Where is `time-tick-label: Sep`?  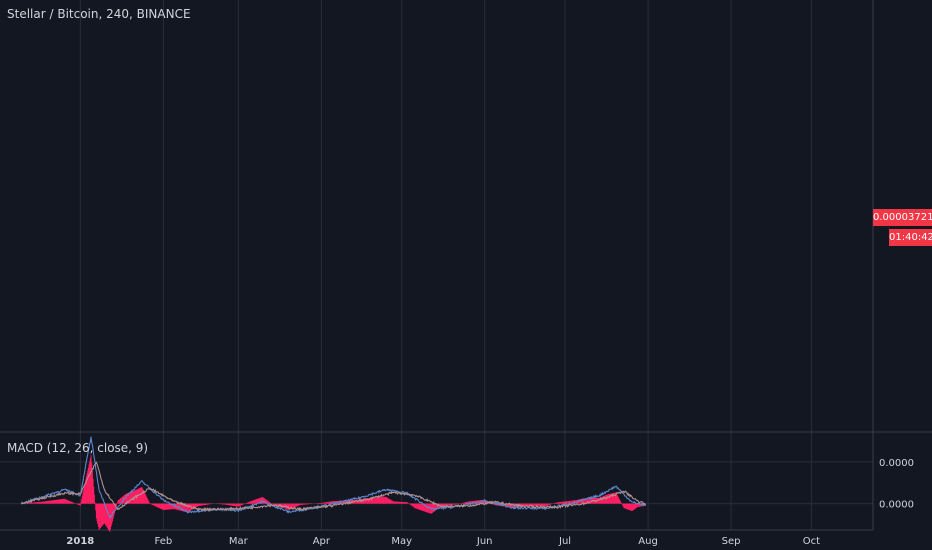
time-tick-label: Sep is located at coordinates (731, 541).